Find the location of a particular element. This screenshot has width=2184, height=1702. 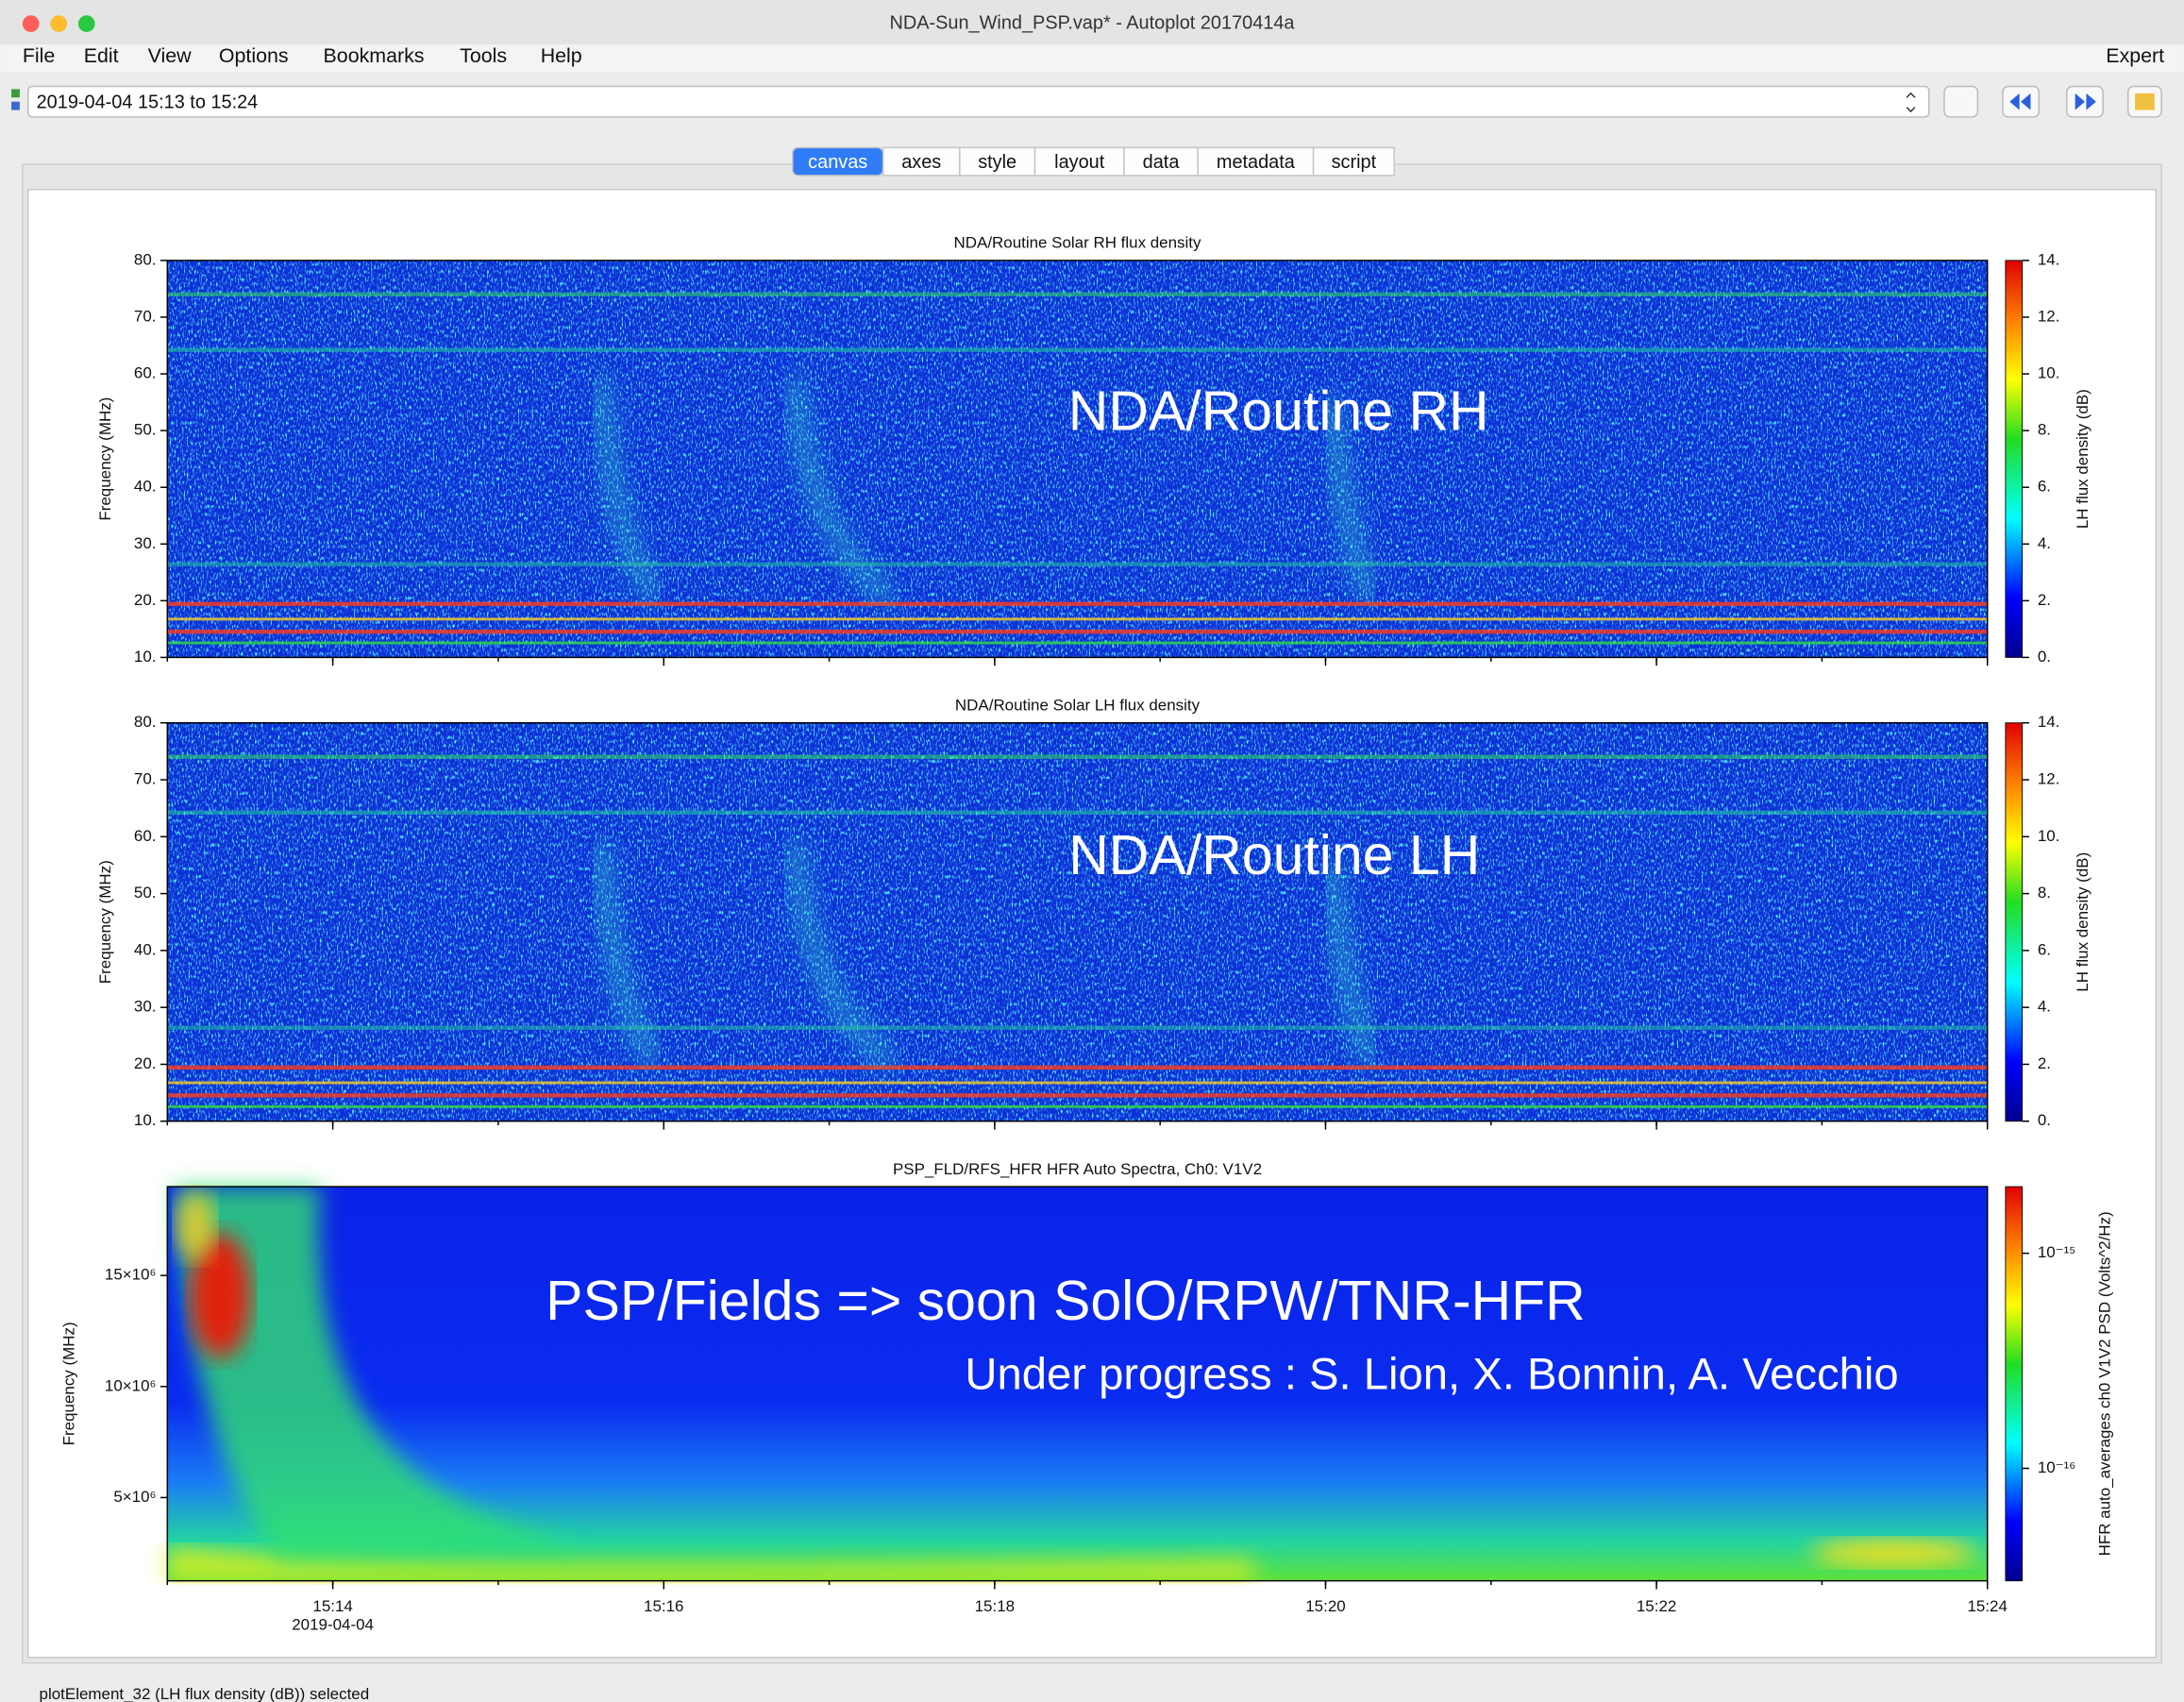

minimize-button is located at coordinates (59, 23).